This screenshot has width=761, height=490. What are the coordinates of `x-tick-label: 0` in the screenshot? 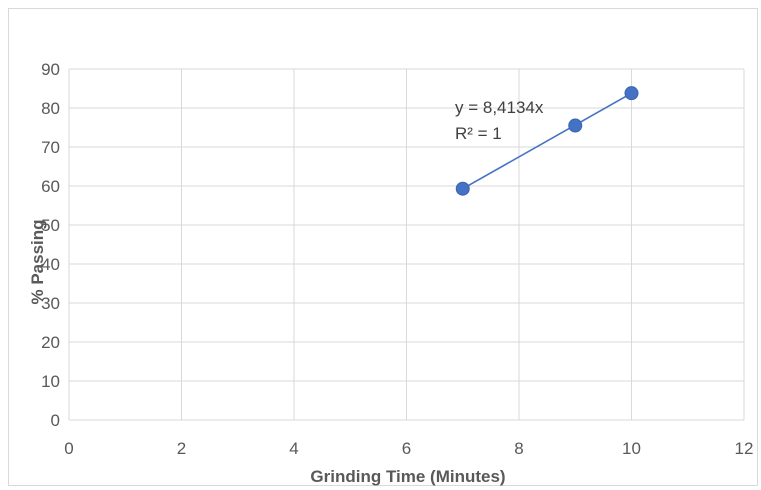 It's located at (68, 448).